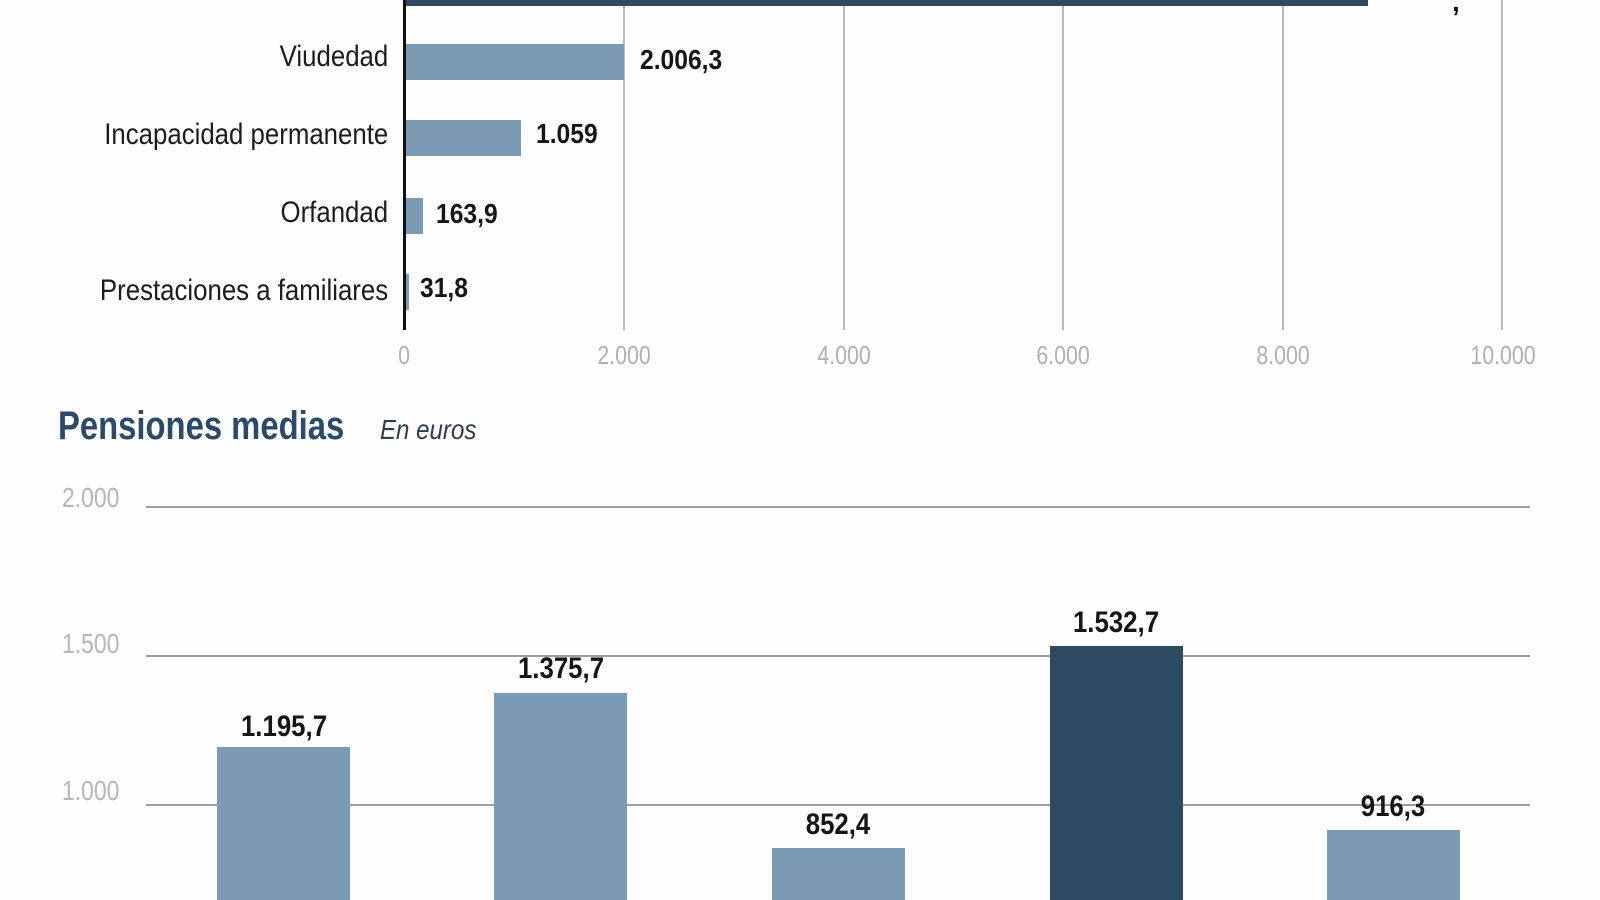  Describe the element at coordinates (333, 56) in the screenshot. I see `label-viudedad: Viudedad` at that location.